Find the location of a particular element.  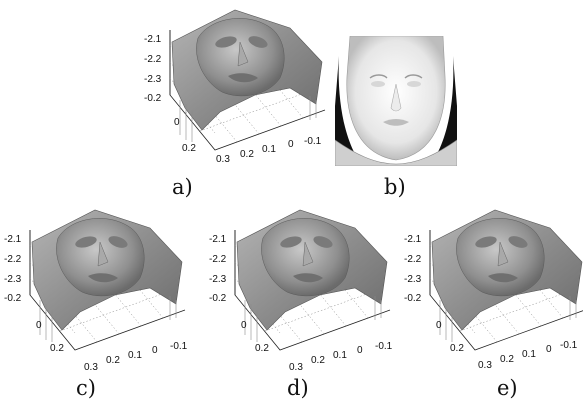

caption-a: a) is located at coordinates (182, 187).